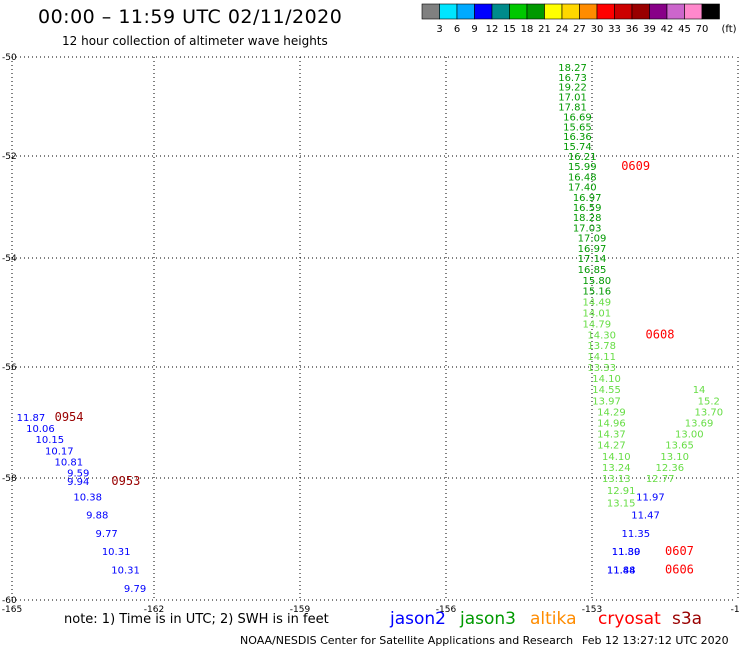  I want to click on wave-height-label: 10.15, so click(50, 440).